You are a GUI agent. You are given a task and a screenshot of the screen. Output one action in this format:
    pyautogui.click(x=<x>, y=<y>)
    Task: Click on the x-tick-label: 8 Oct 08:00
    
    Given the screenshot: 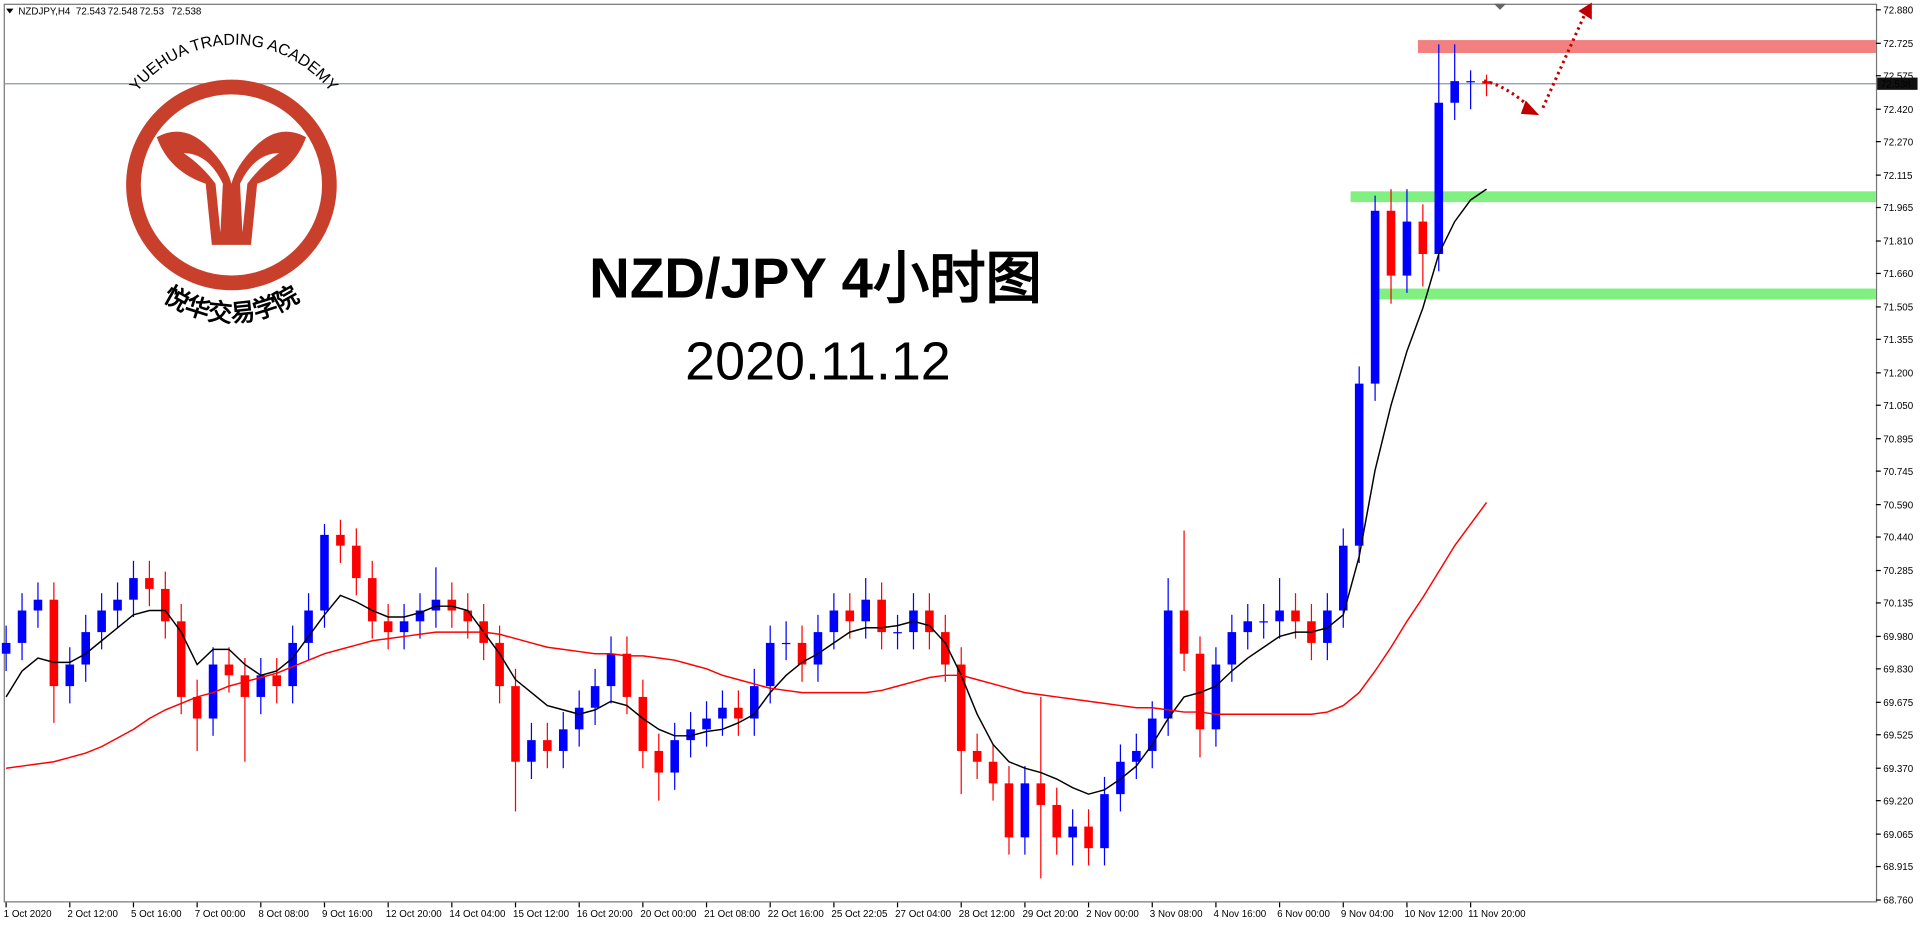 What is the action you would take?
    pyautogui.click(x=283, y=914)
    